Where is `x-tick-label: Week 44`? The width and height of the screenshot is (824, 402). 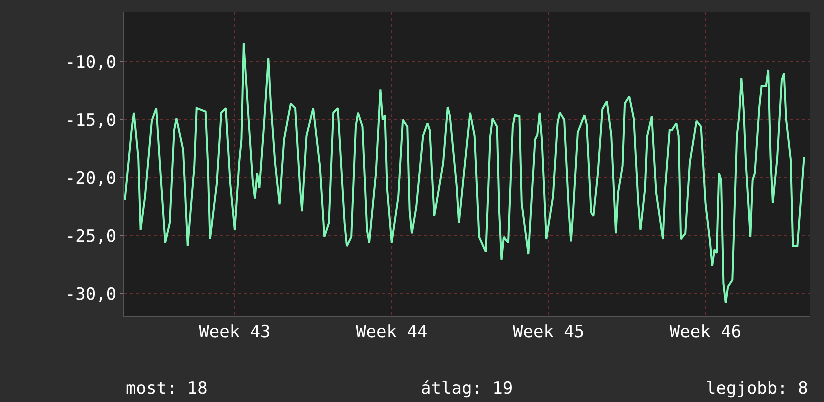 x-tick-label: Week 44 is located at coordinates (392, 332).